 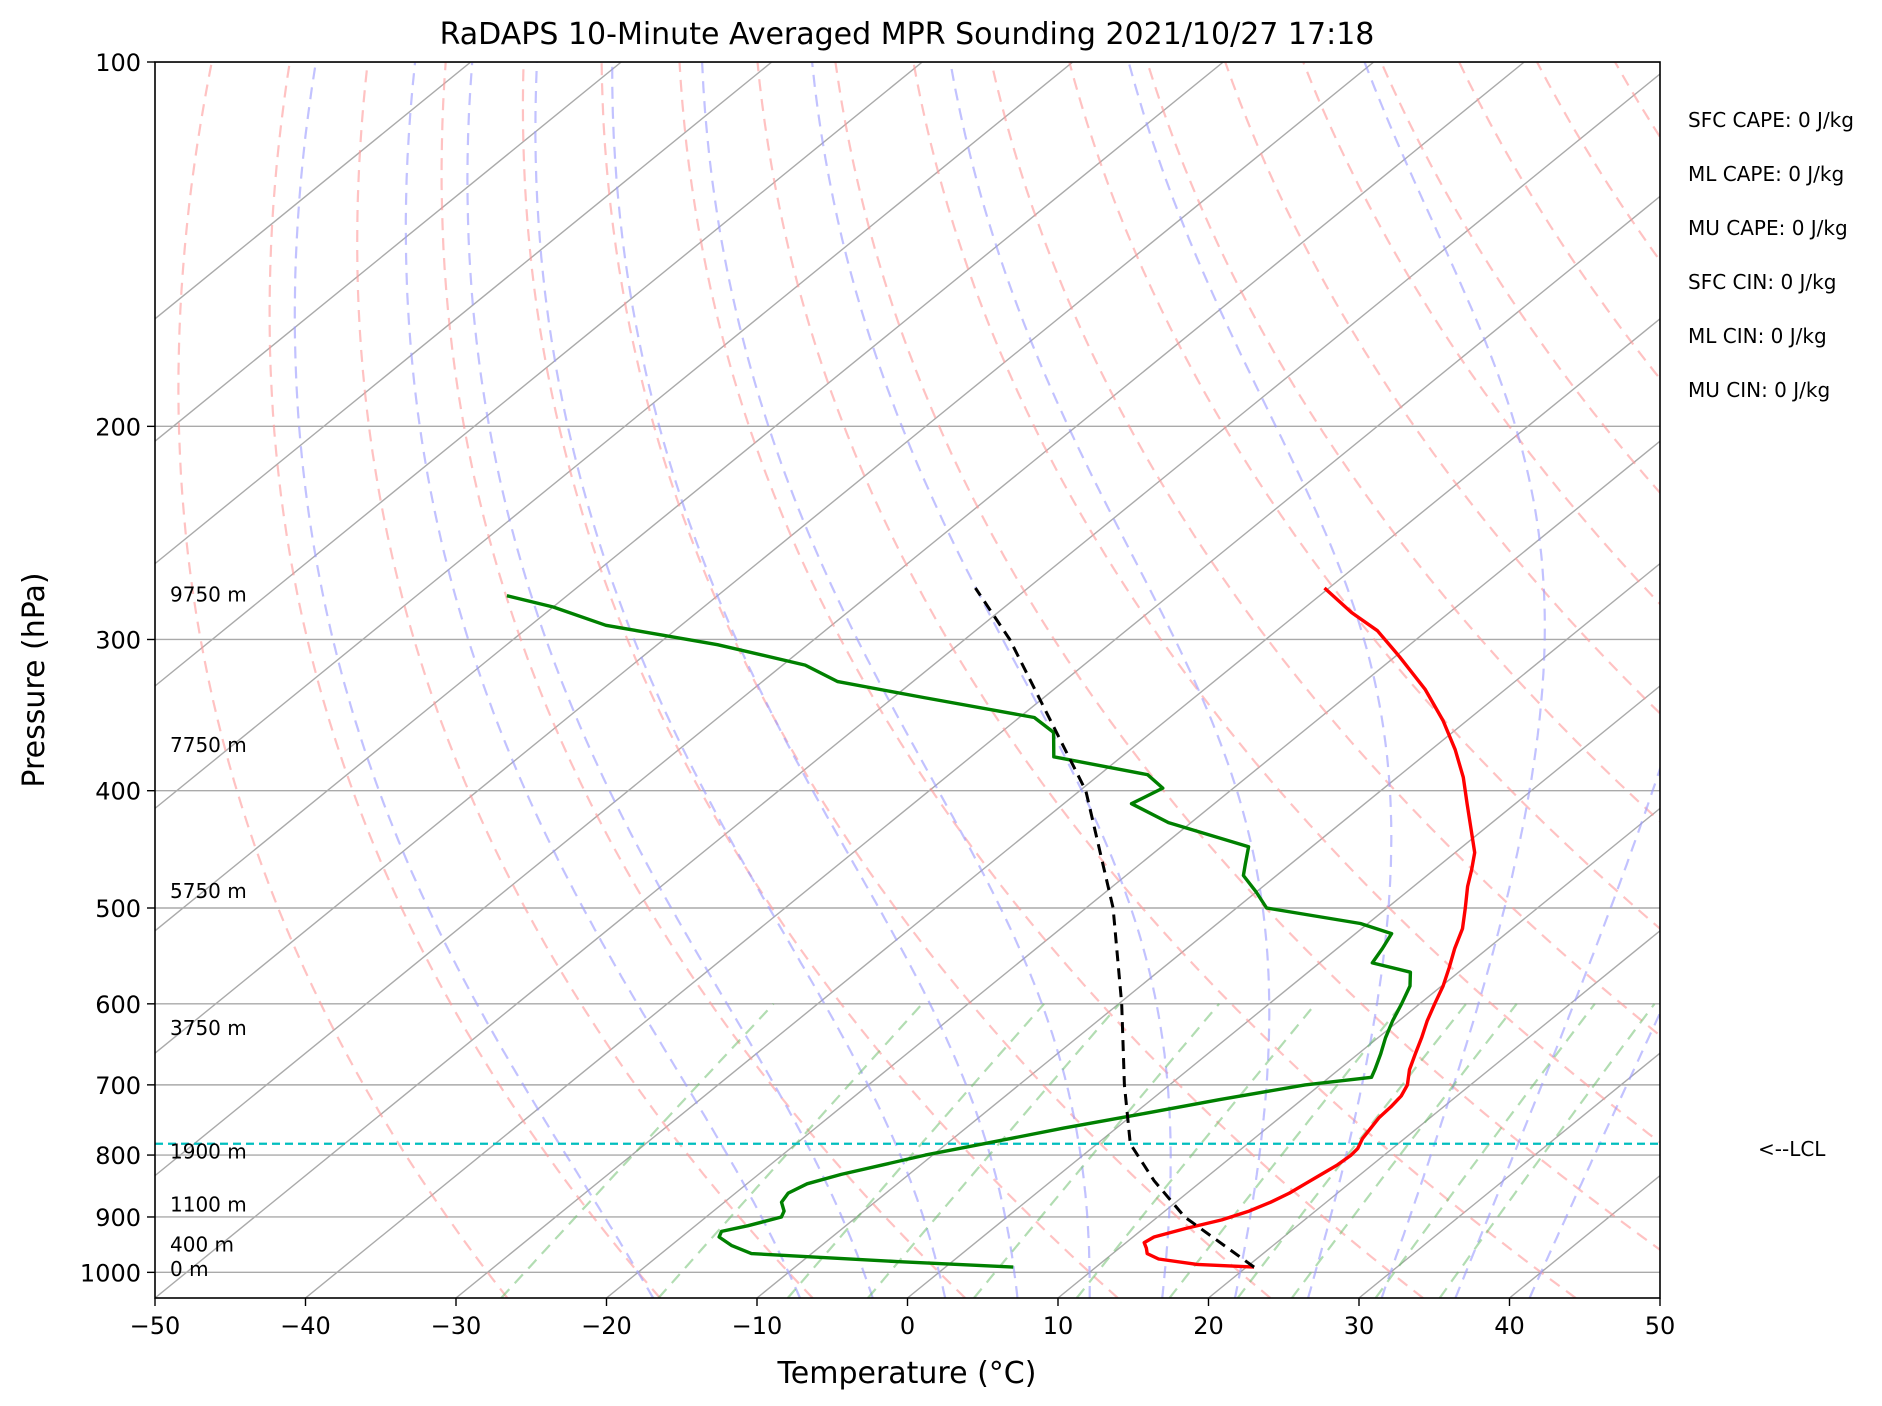 What do you see at coordinates (1359, 1326) in the screenshot?
I see `x-tick-label: 30` at bounding box center [1359, 1326].